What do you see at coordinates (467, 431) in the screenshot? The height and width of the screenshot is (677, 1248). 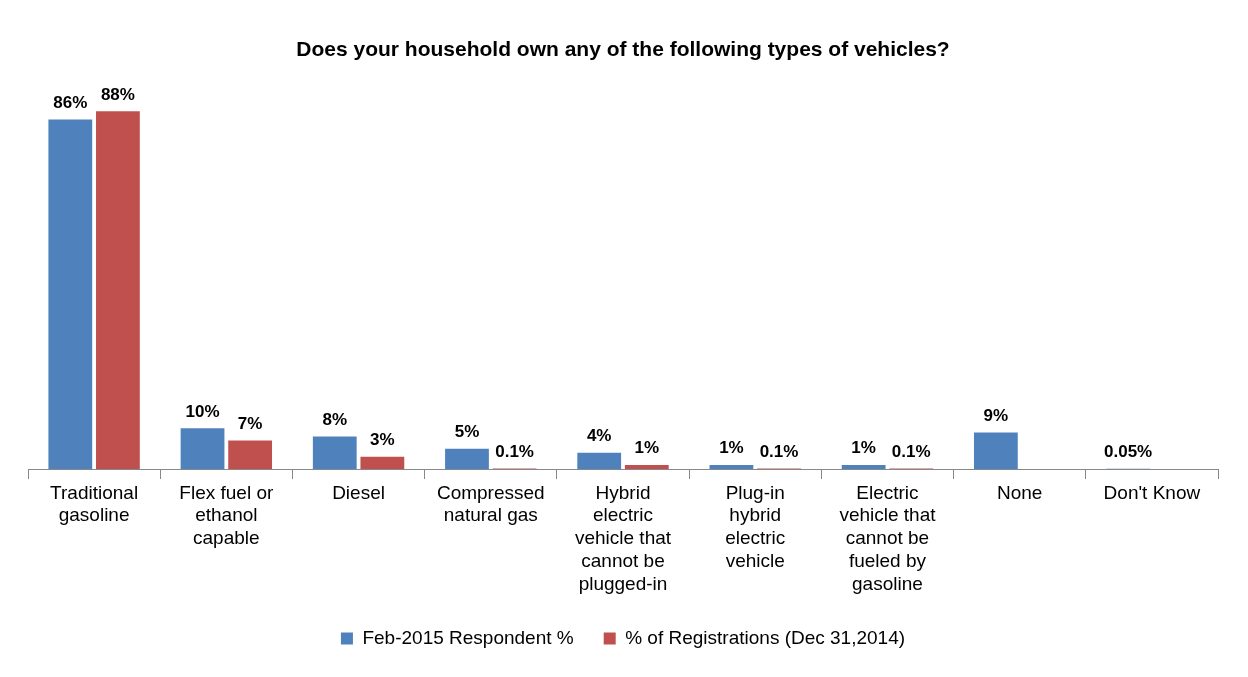 I see `data-label: 5%` at bounding box center [467, 431].